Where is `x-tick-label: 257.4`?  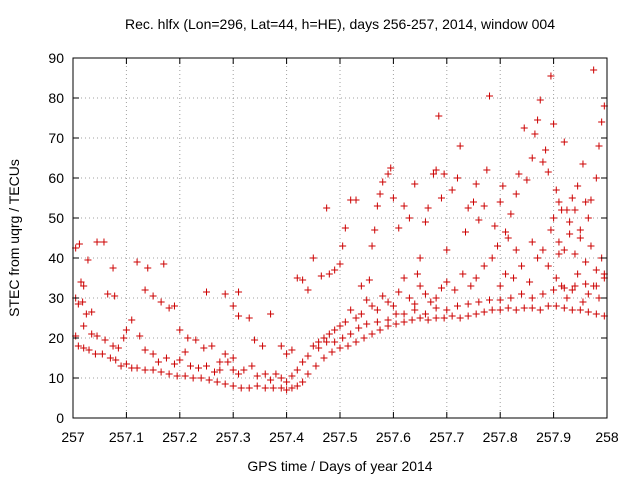
x-tick-label: 257.4 is located at coordinates (286, 437).